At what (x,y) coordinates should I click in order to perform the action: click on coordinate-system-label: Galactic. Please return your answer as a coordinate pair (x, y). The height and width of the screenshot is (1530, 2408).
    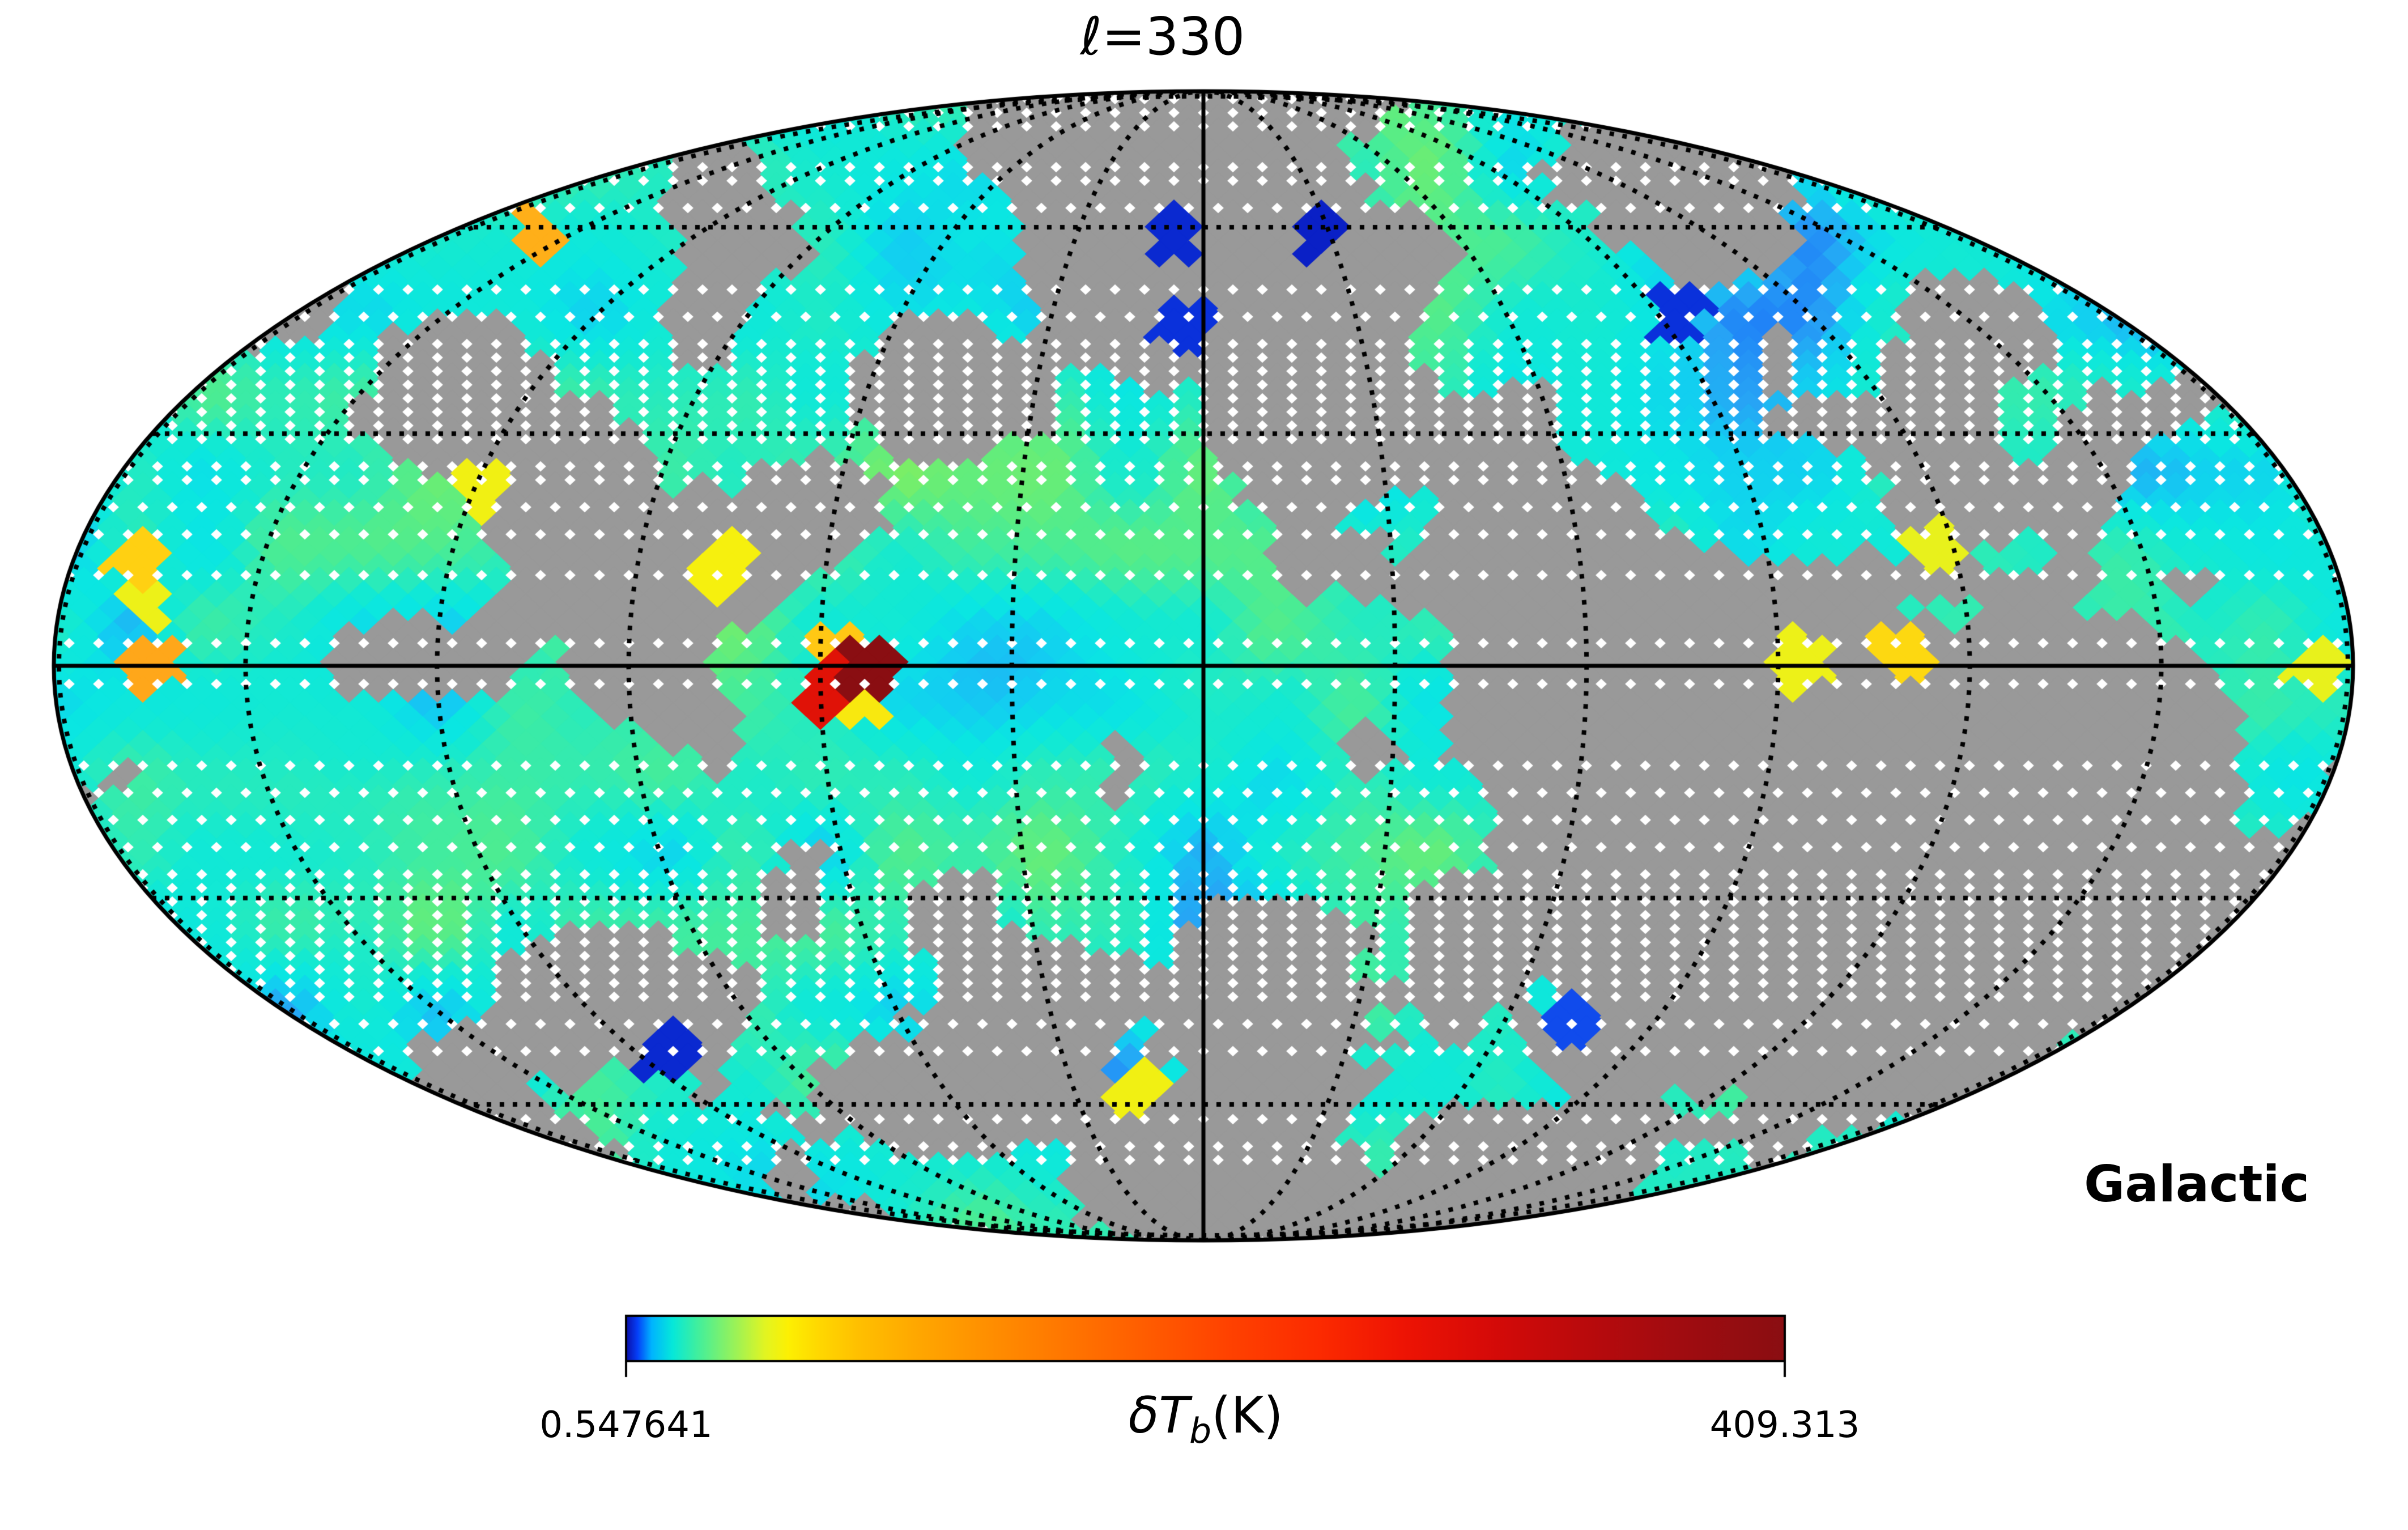
    Looking at the image, I should click on (2196, 1184).